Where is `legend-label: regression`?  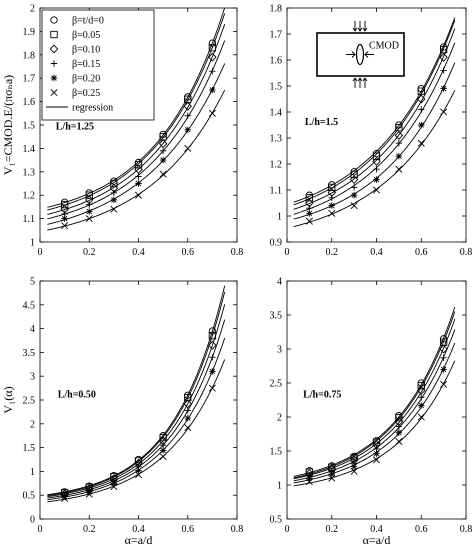
legend-label: regression is located at coordinates (92, 108).